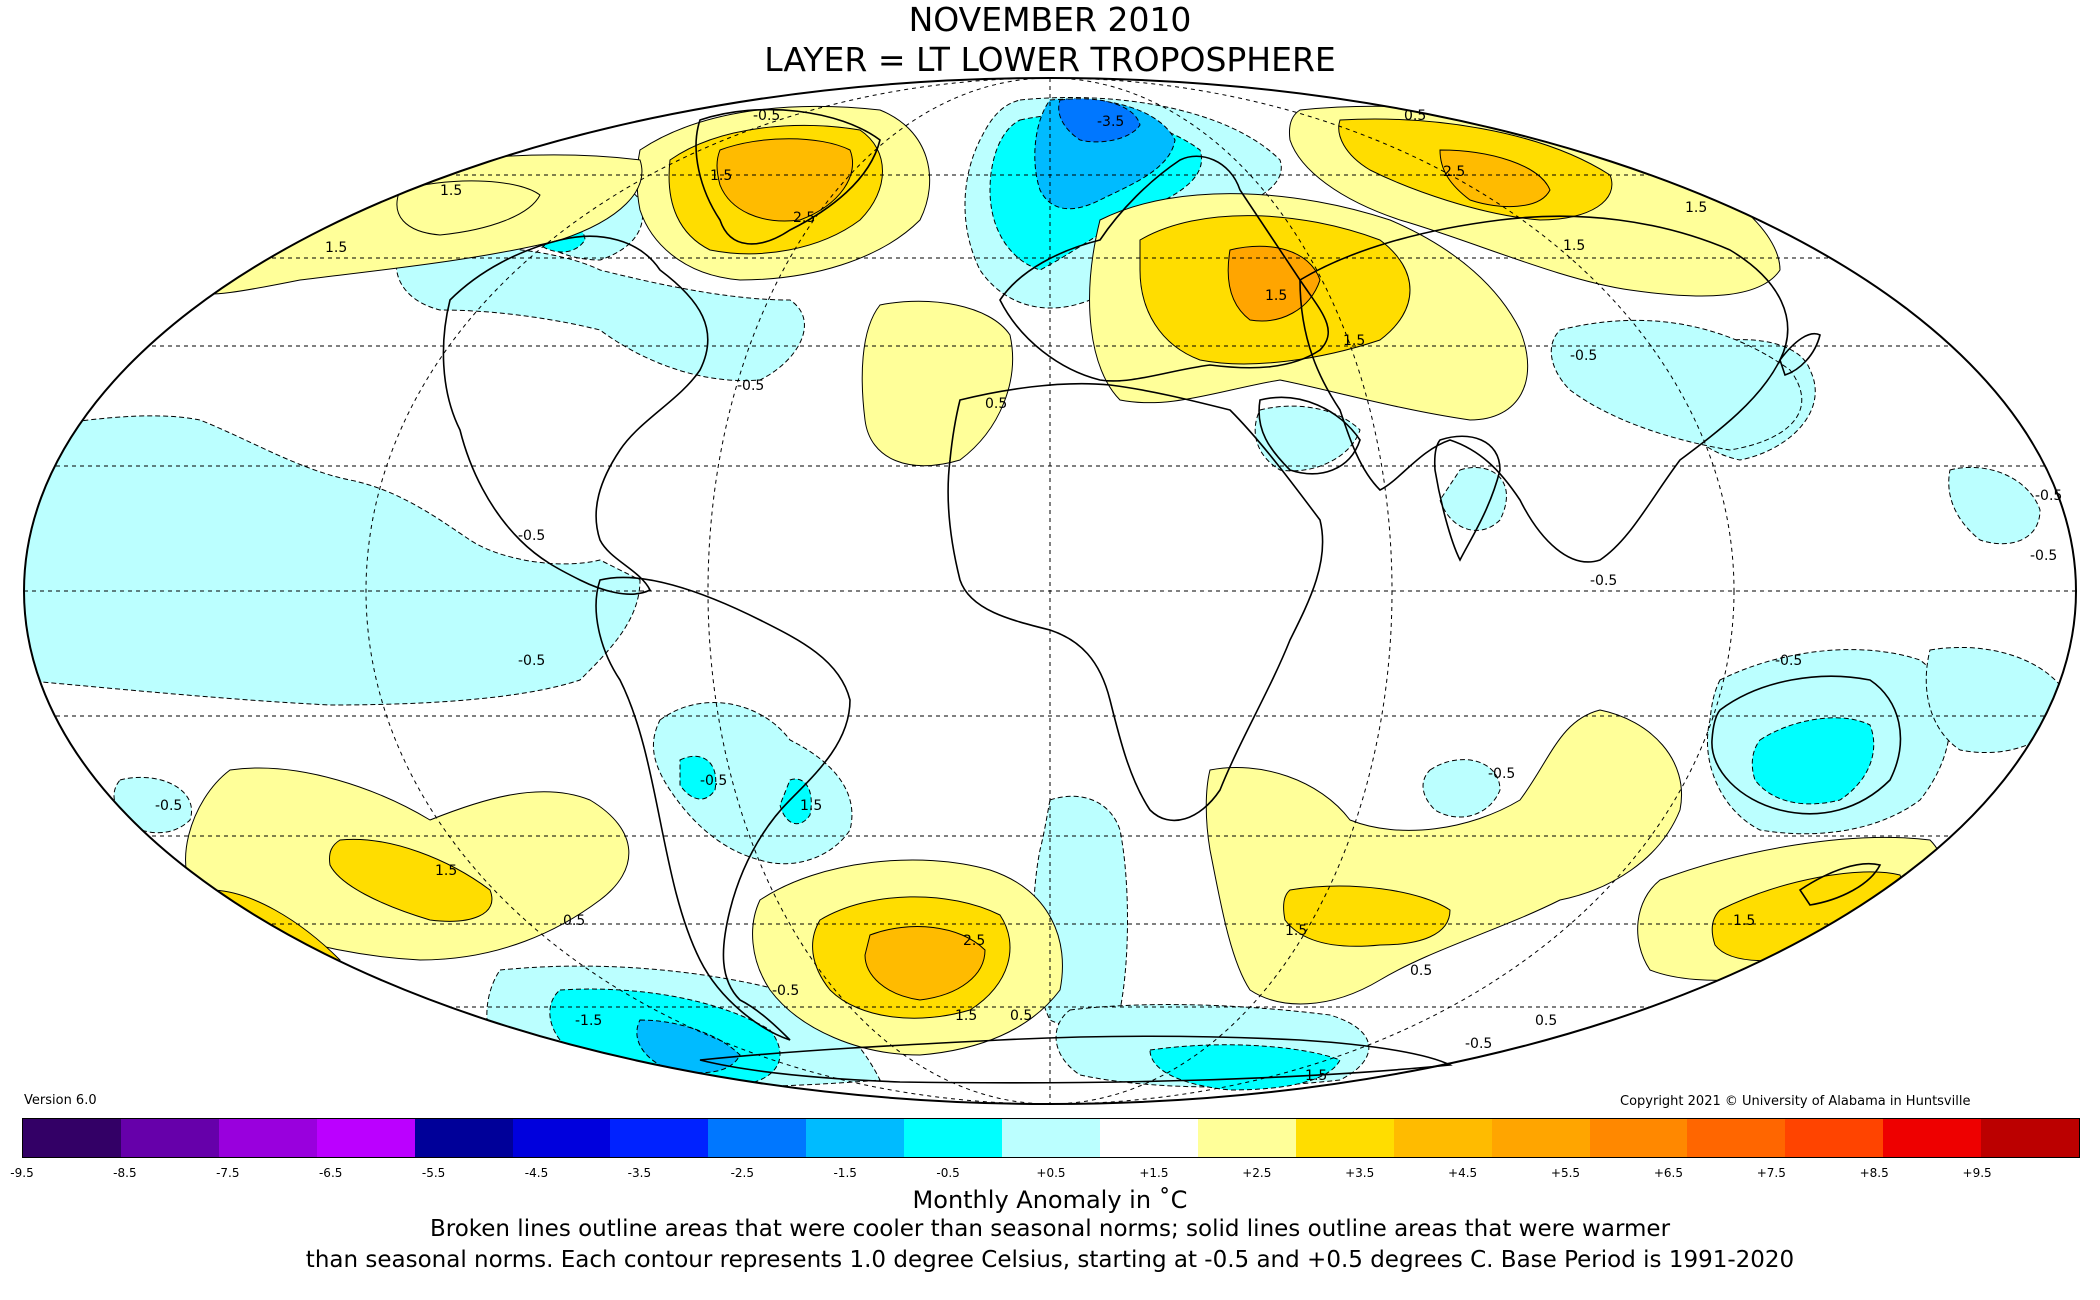 This screenshot has height=1300, width=2100. I want to click on colorbar-tick-label: +7.5, so click(1771, 1173).